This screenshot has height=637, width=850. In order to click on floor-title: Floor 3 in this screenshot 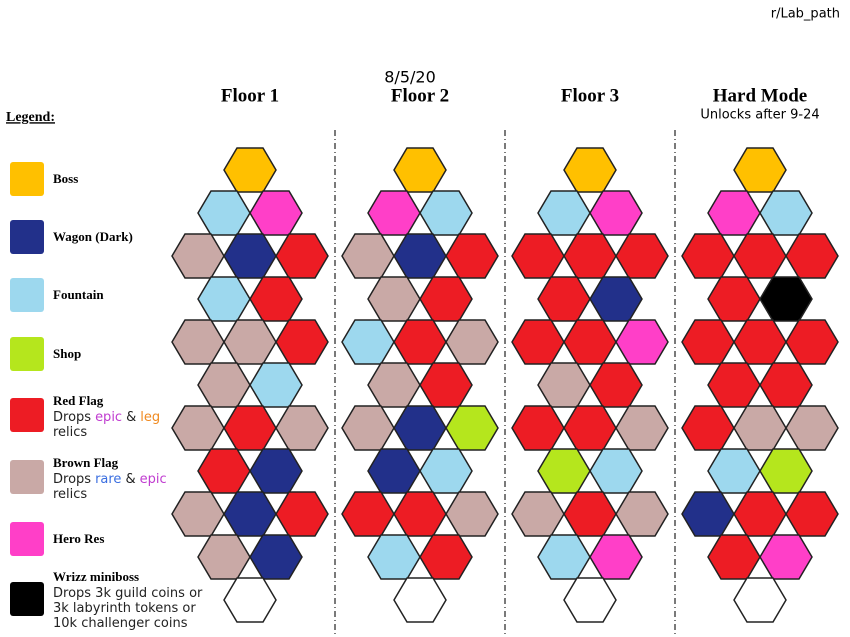, I will do `click(590, 95)`.